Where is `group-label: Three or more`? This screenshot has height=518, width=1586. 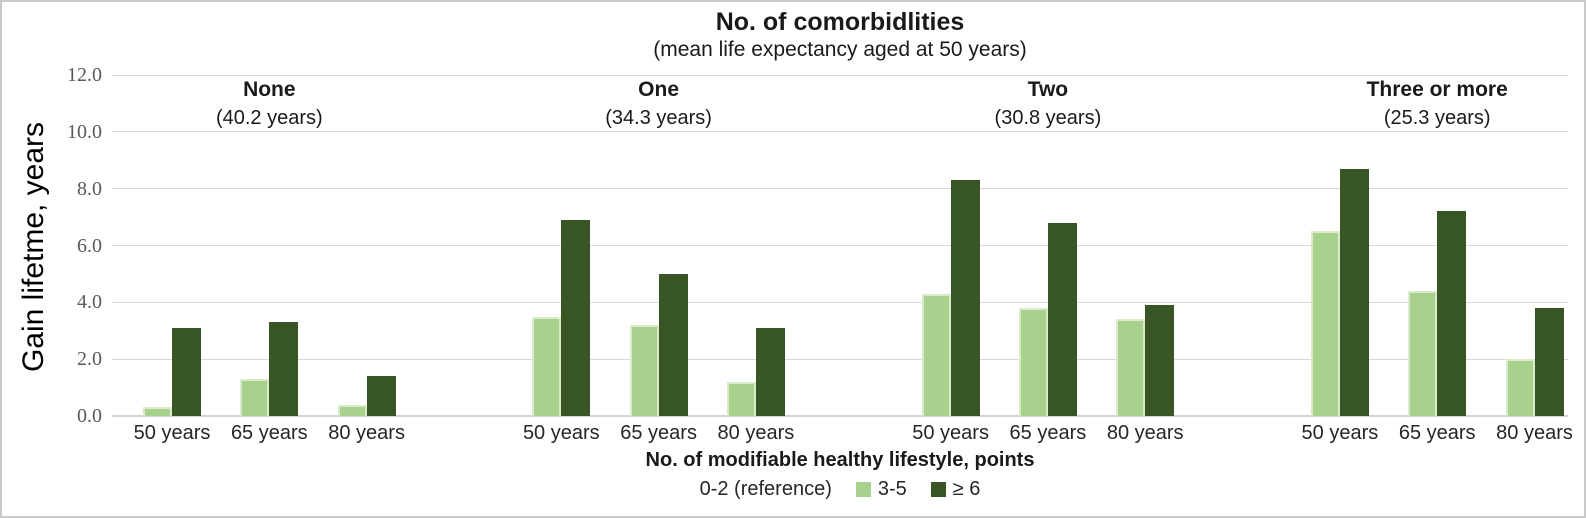 group-label: Three or more is located at coordinates (1437, 89).